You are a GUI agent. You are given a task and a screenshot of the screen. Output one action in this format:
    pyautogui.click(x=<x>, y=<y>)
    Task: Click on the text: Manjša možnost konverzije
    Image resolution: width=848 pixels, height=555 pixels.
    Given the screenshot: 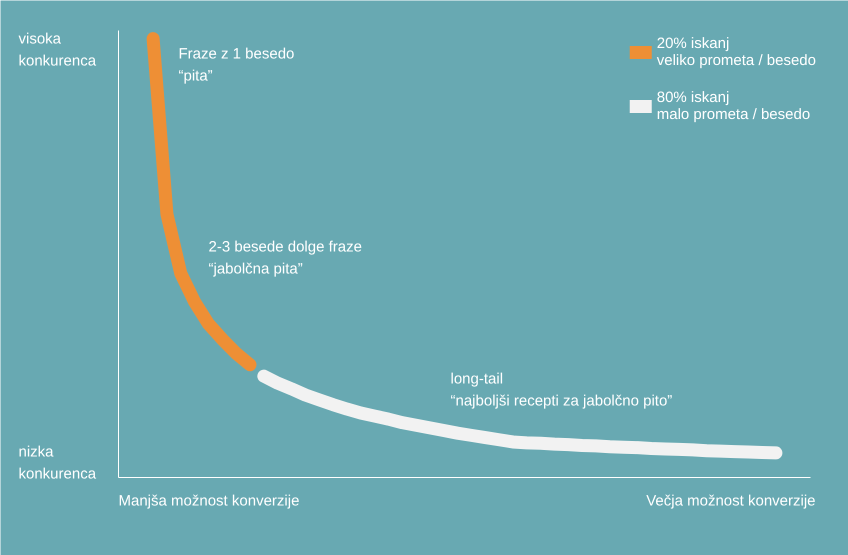 What is the action you would take?
    pyautogui.click(x=209, y=501)
    